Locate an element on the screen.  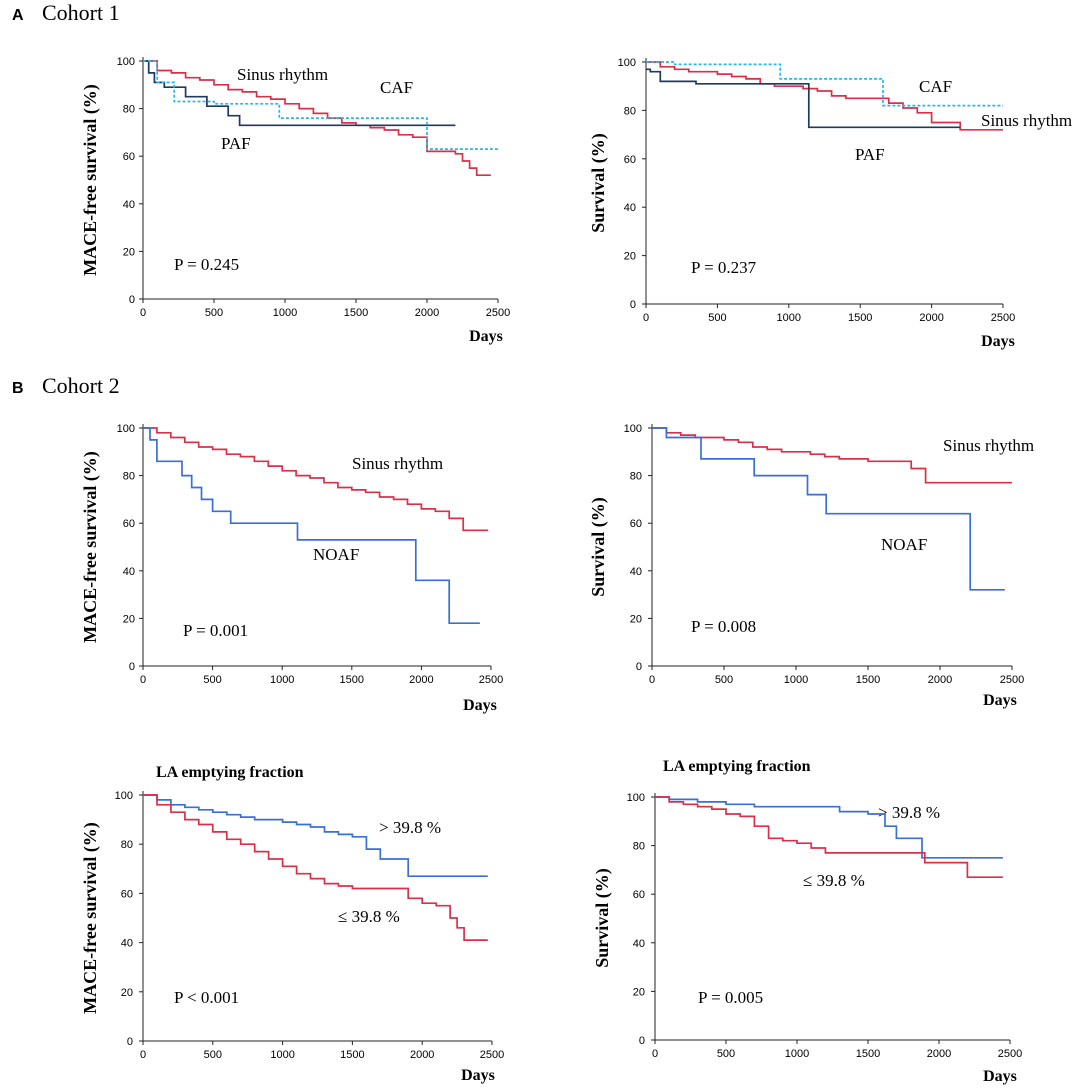
series-line-noaf is located at coordinates (311, 526).